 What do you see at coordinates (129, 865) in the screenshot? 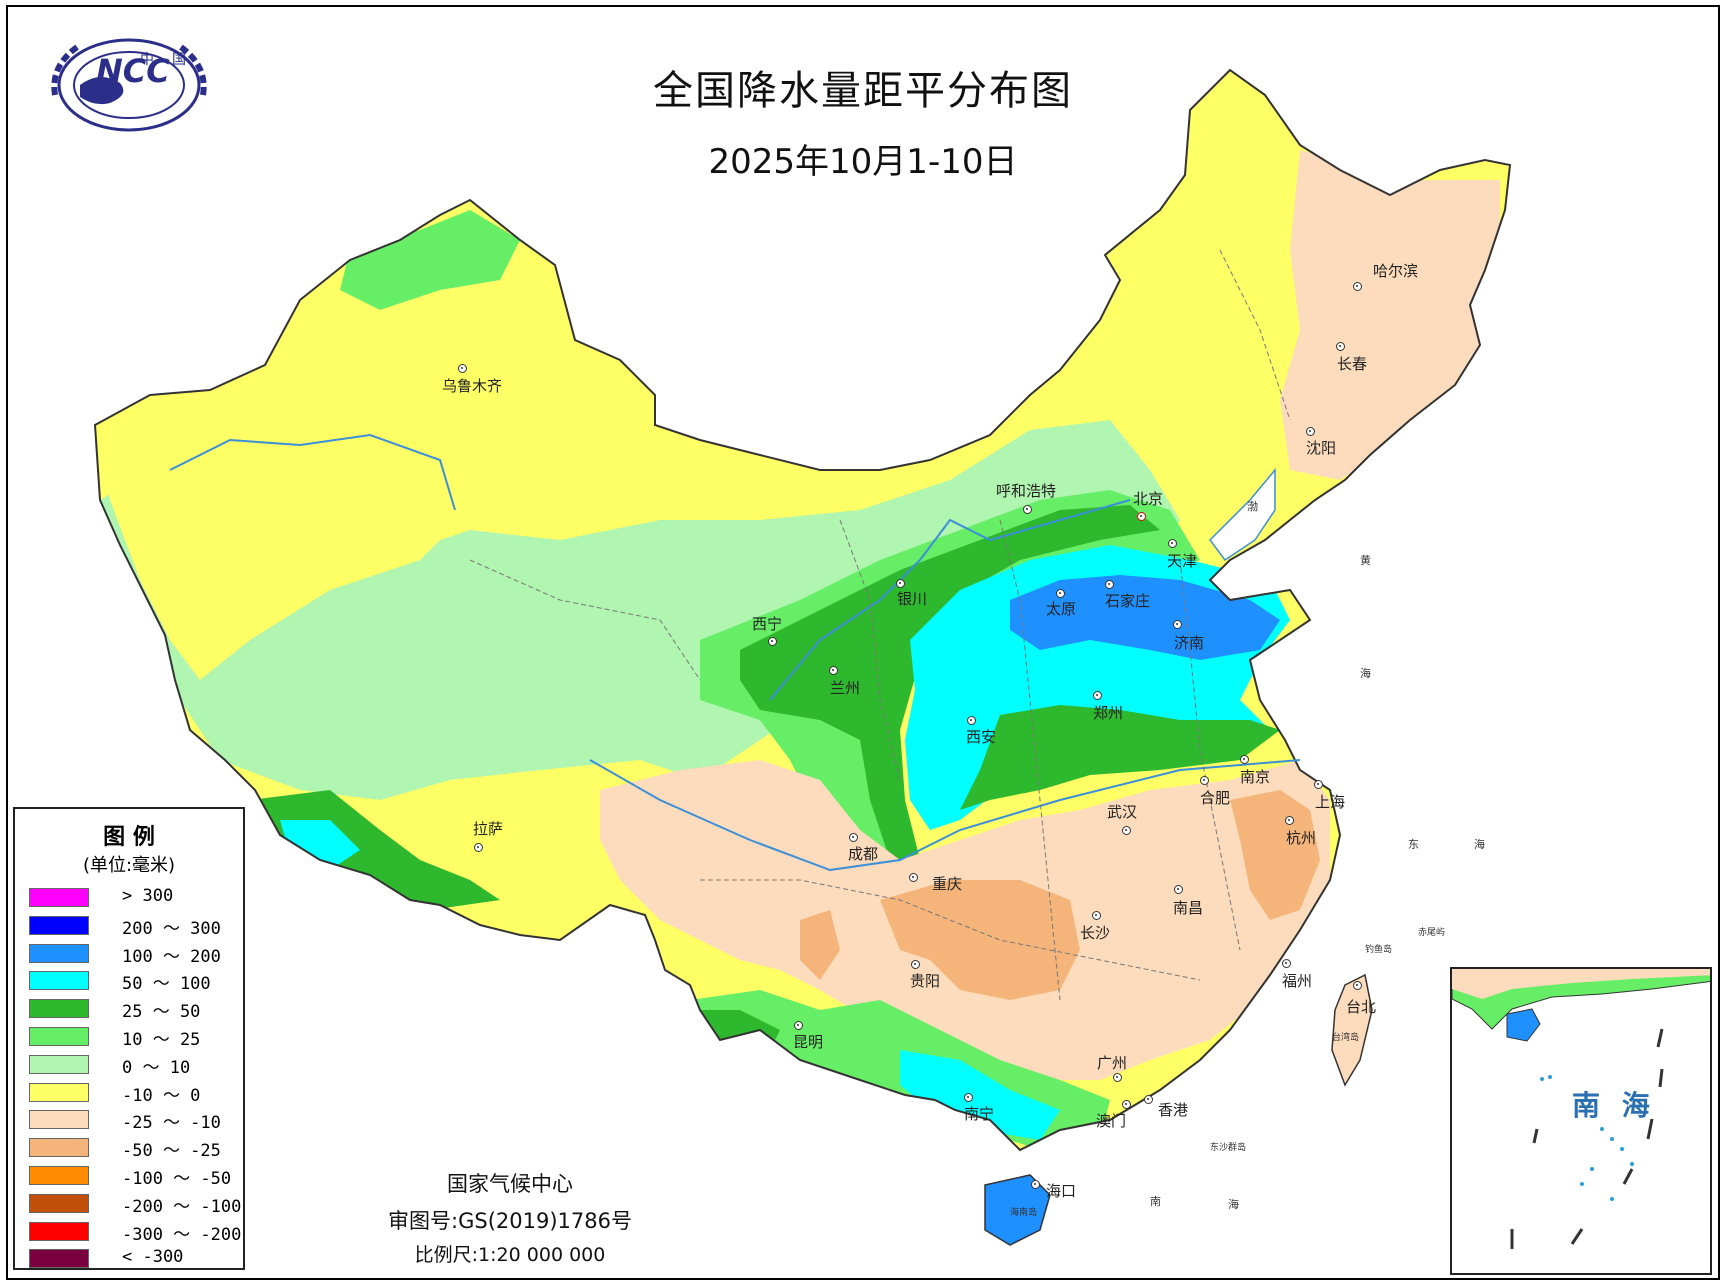
I see `legend-unit: (单位:毫米)` at bounding box center [129, 865].